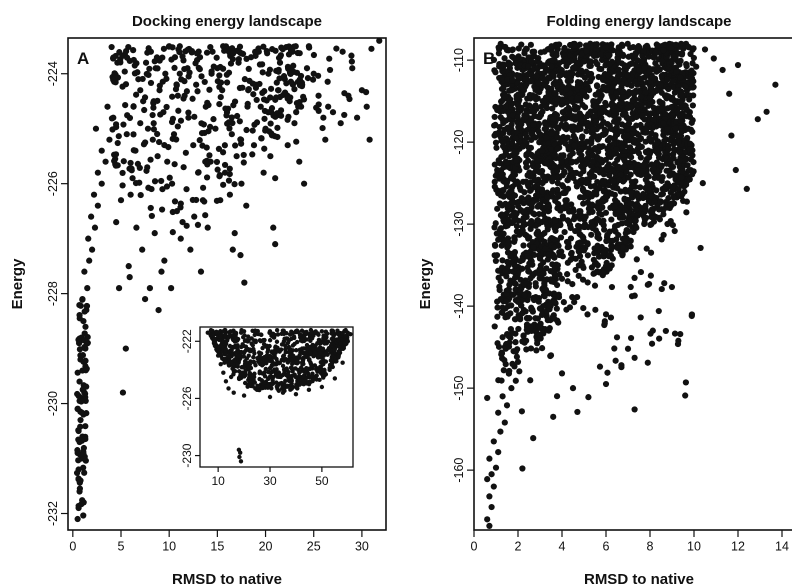  What do you see at coordinates (459, 224) in the screenshot?
I see `y-tick-label: -130` at bounding box center [459, 224].